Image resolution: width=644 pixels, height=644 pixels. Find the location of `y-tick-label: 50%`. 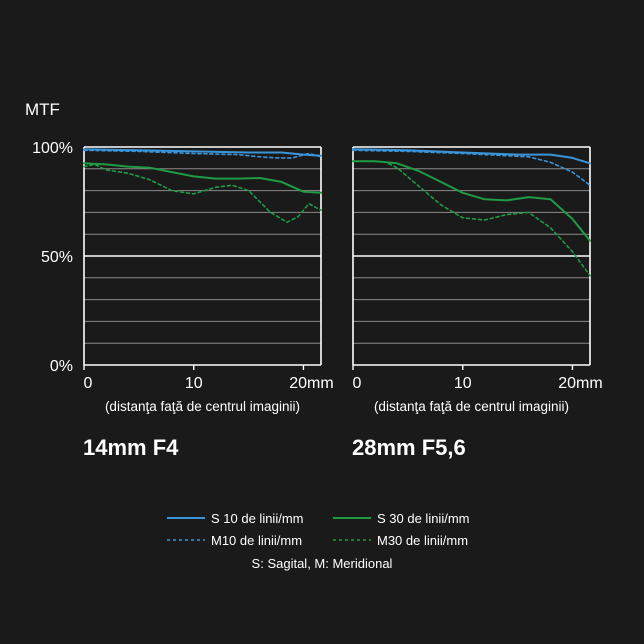

y-tick-label: 50% is located at coordinates (57, 257).